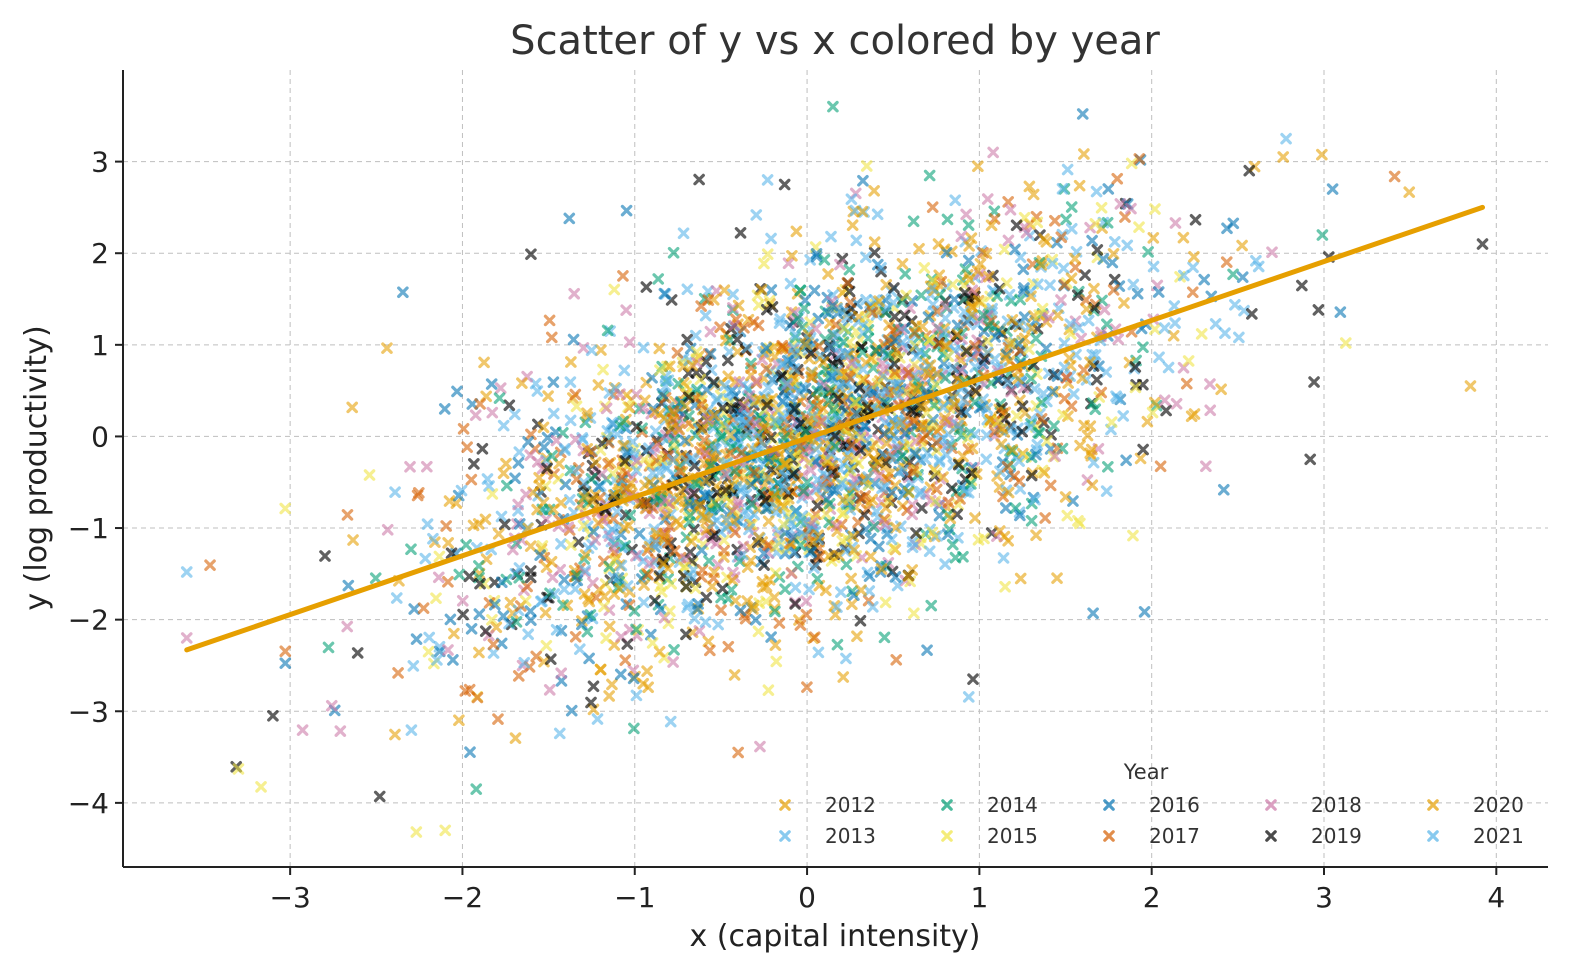 The width and height of the screenshot is (1580, 980). I want to click on legend-label-2020: 2020, so click(1498, 805).